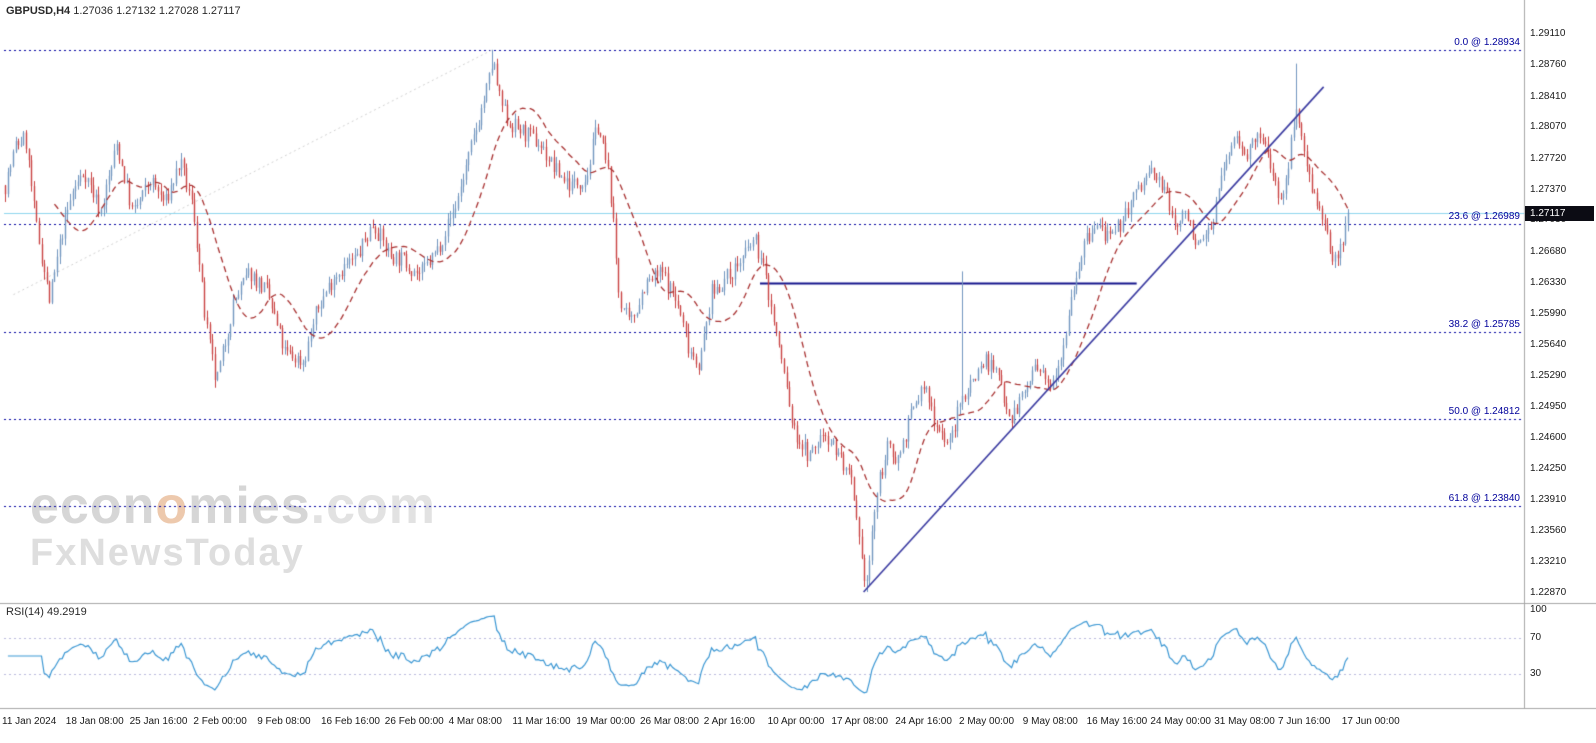 The image size is (1596, 743). What do you see at coordinates (1548, 437) in the screenshot?
I see `price-tick-label: 1.24600` at bounding box center [1548, 437].